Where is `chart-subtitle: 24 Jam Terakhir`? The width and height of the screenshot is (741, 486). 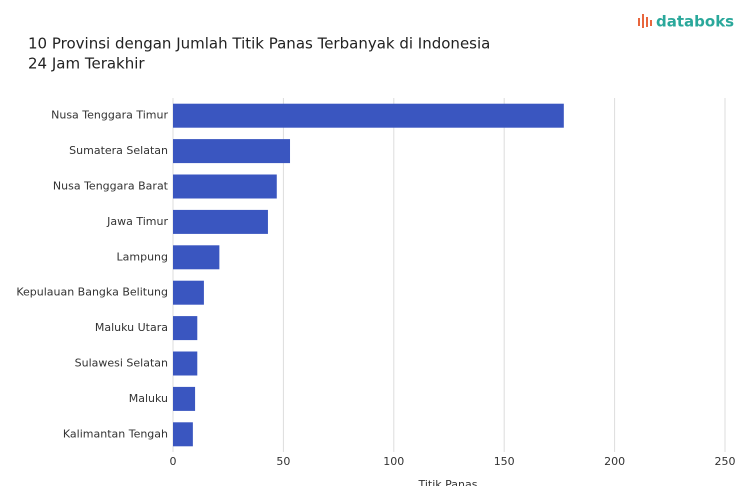
chart-subtitle: 24 Jam Terakhir is located at coordinates (86, 64).